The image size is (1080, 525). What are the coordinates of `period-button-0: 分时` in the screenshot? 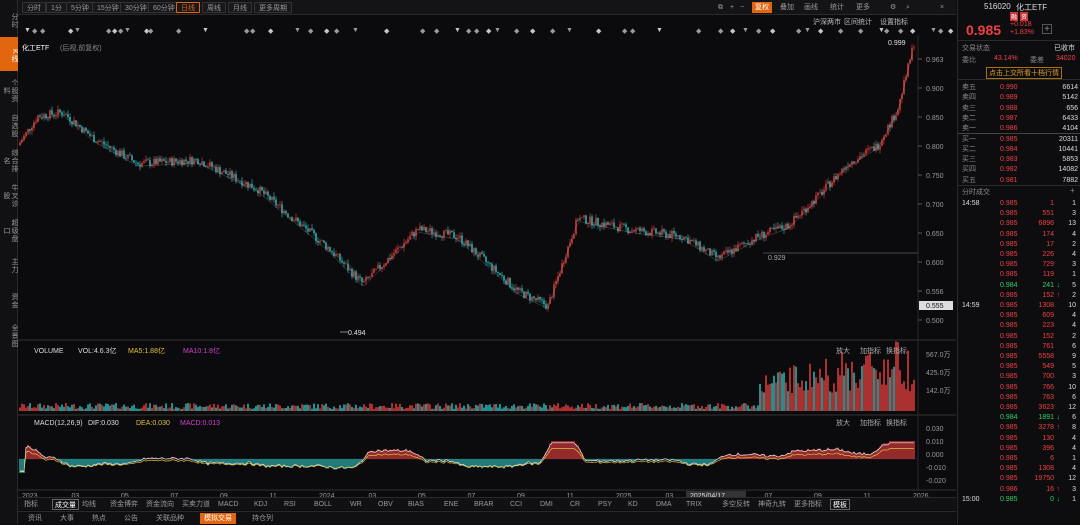 It's located at (34, 7).